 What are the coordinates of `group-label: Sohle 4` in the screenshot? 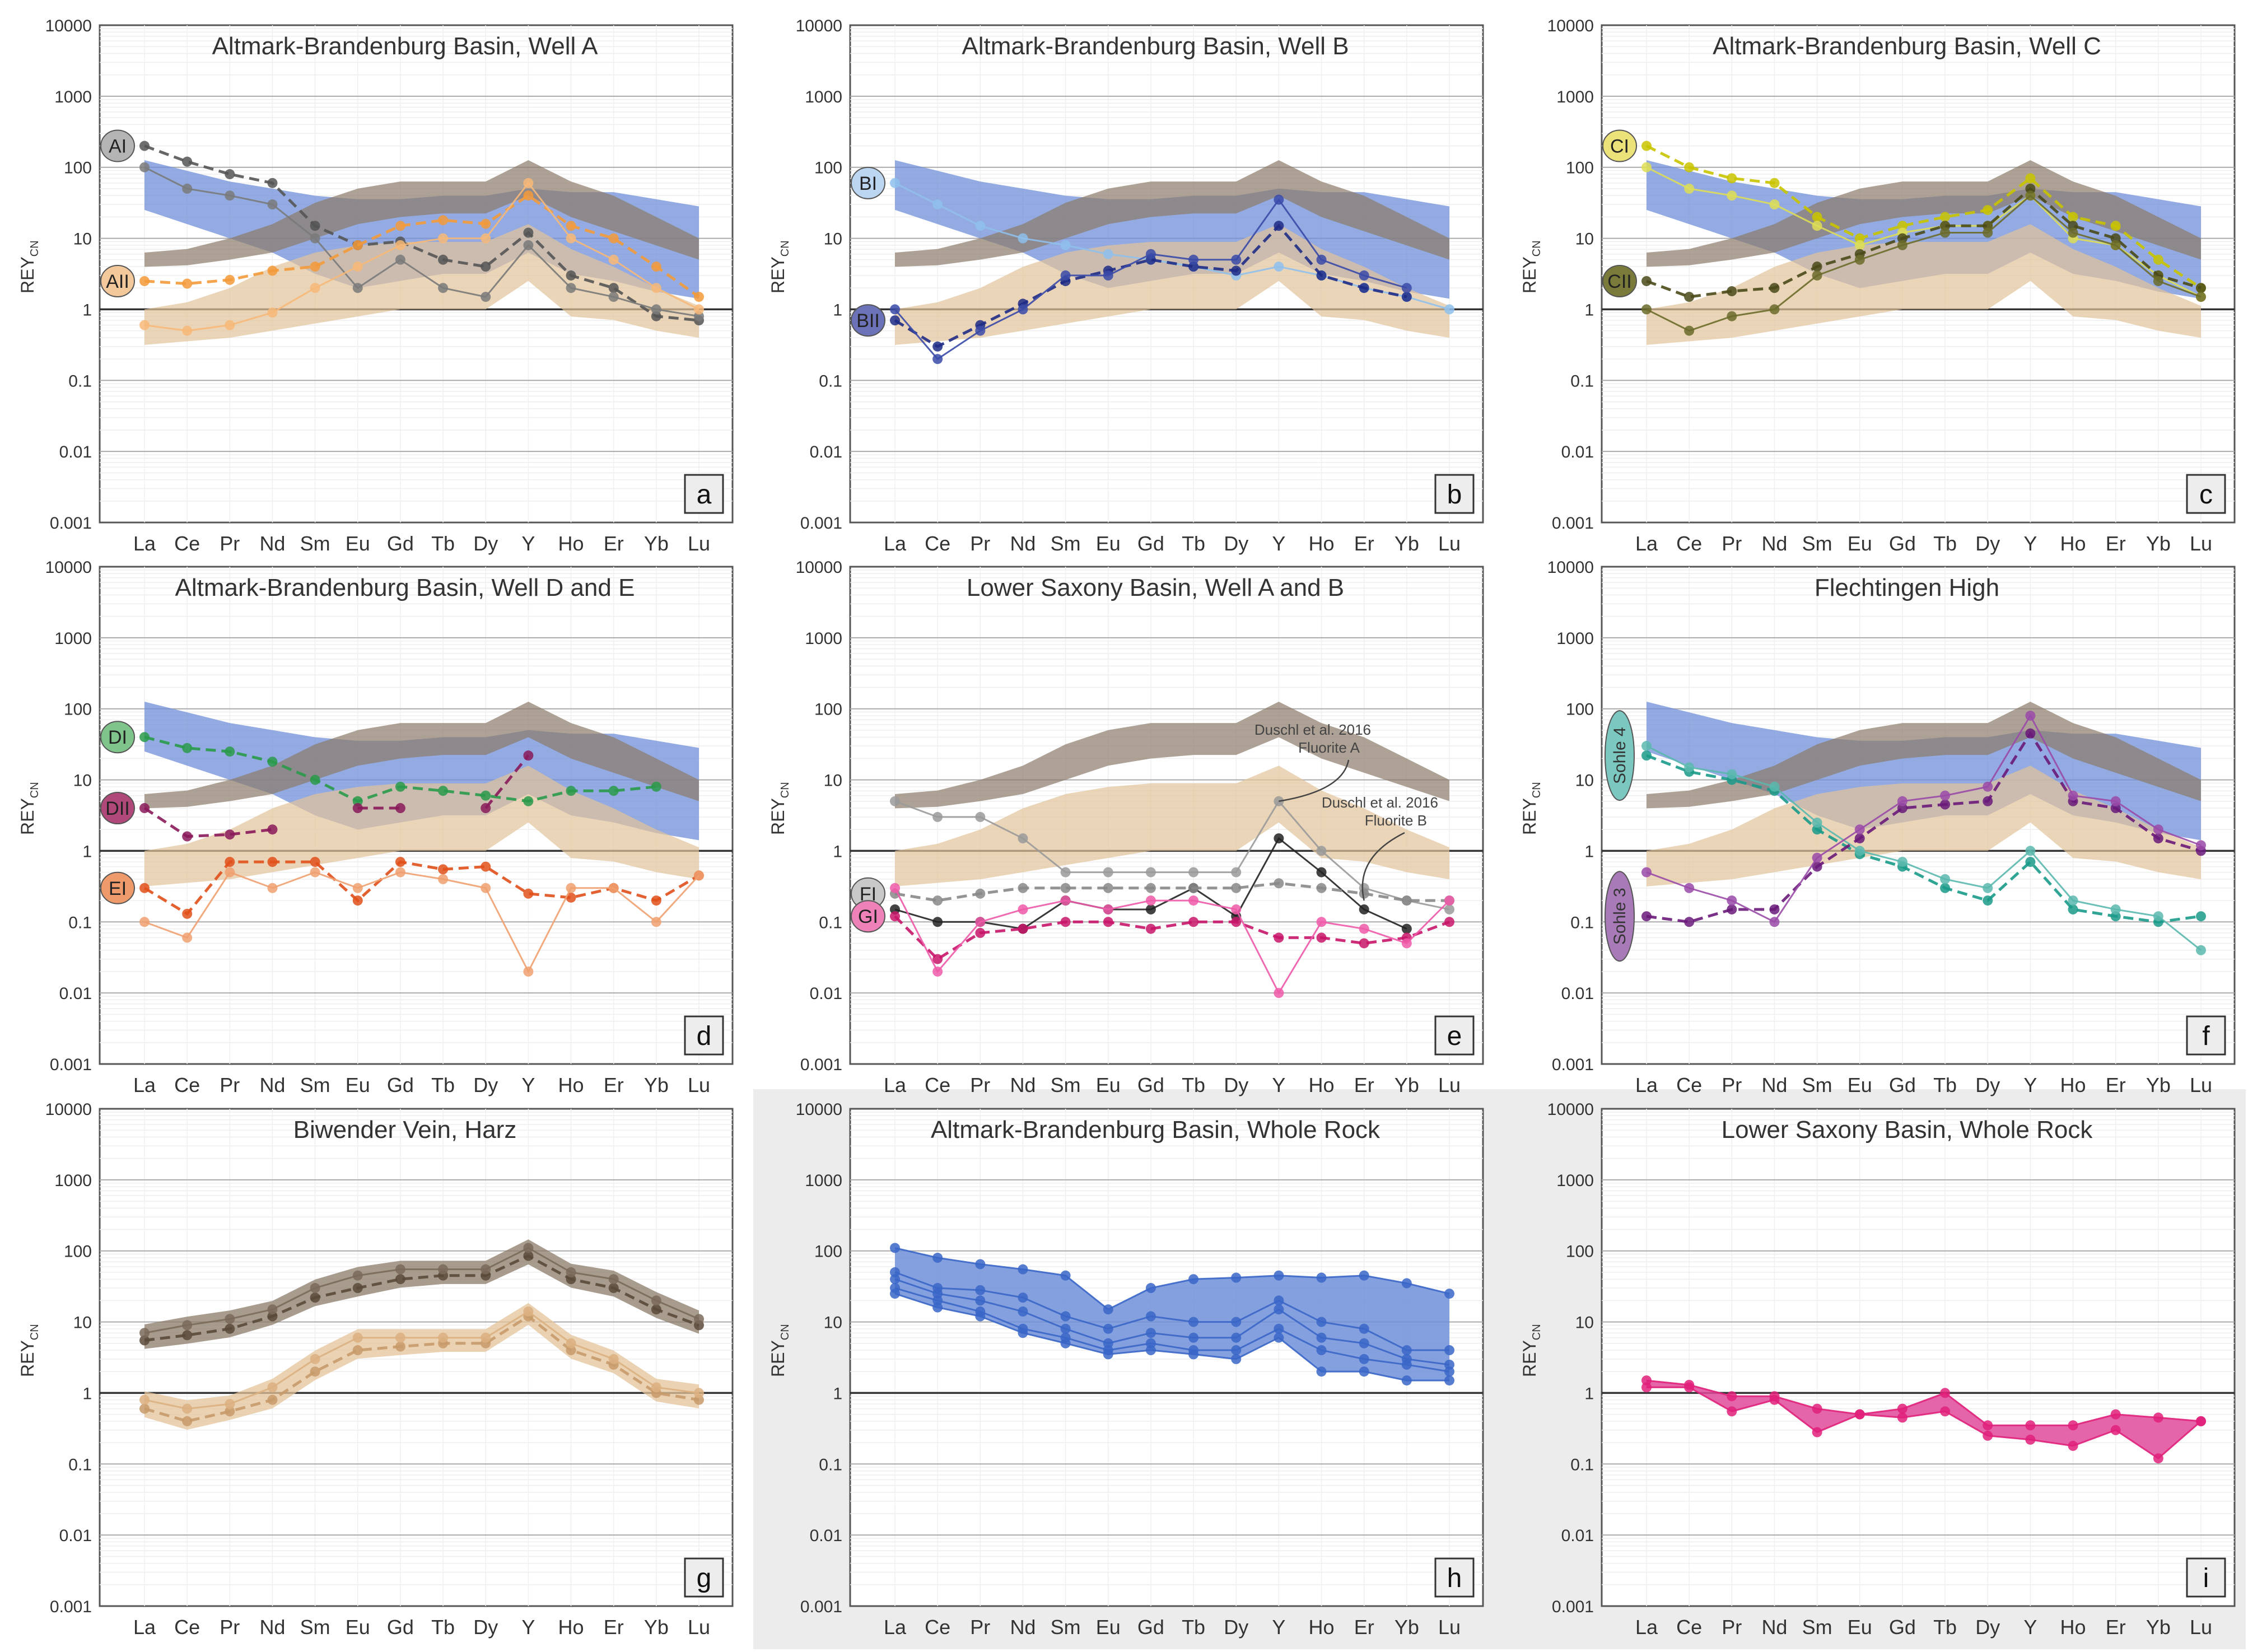 It's located at (1620, 756).